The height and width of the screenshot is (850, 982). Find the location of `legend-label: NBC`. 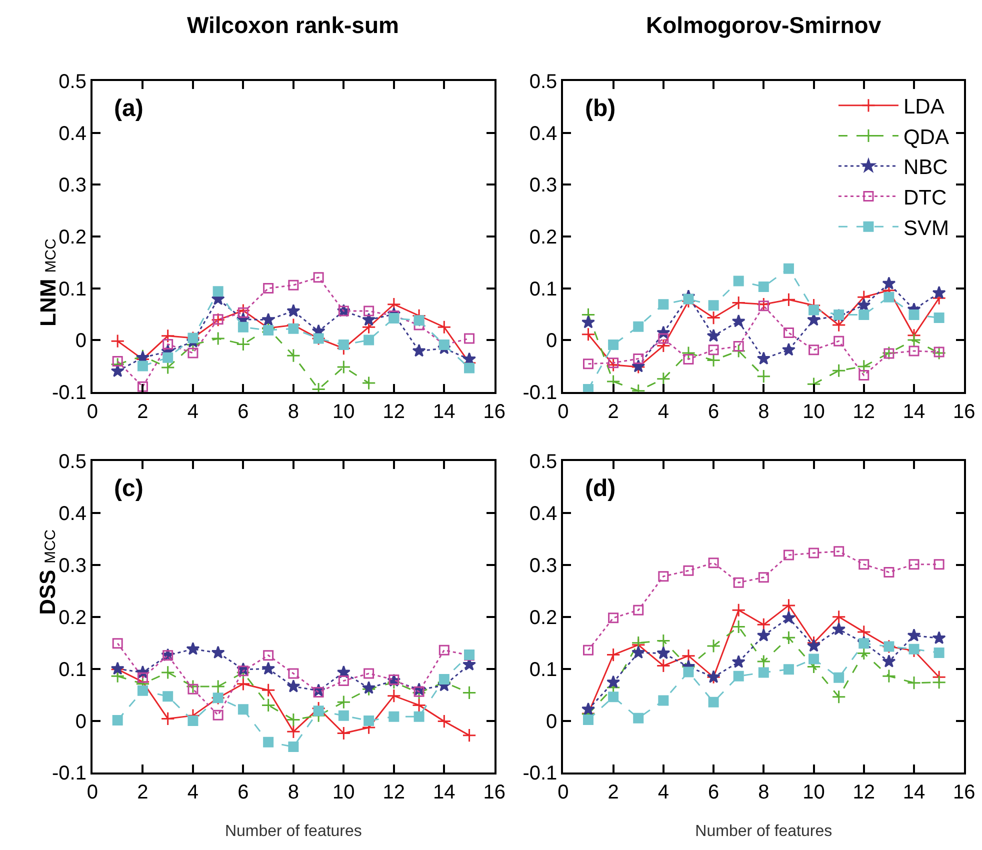

legend-label: NBC is located at coordinates (925, 168).